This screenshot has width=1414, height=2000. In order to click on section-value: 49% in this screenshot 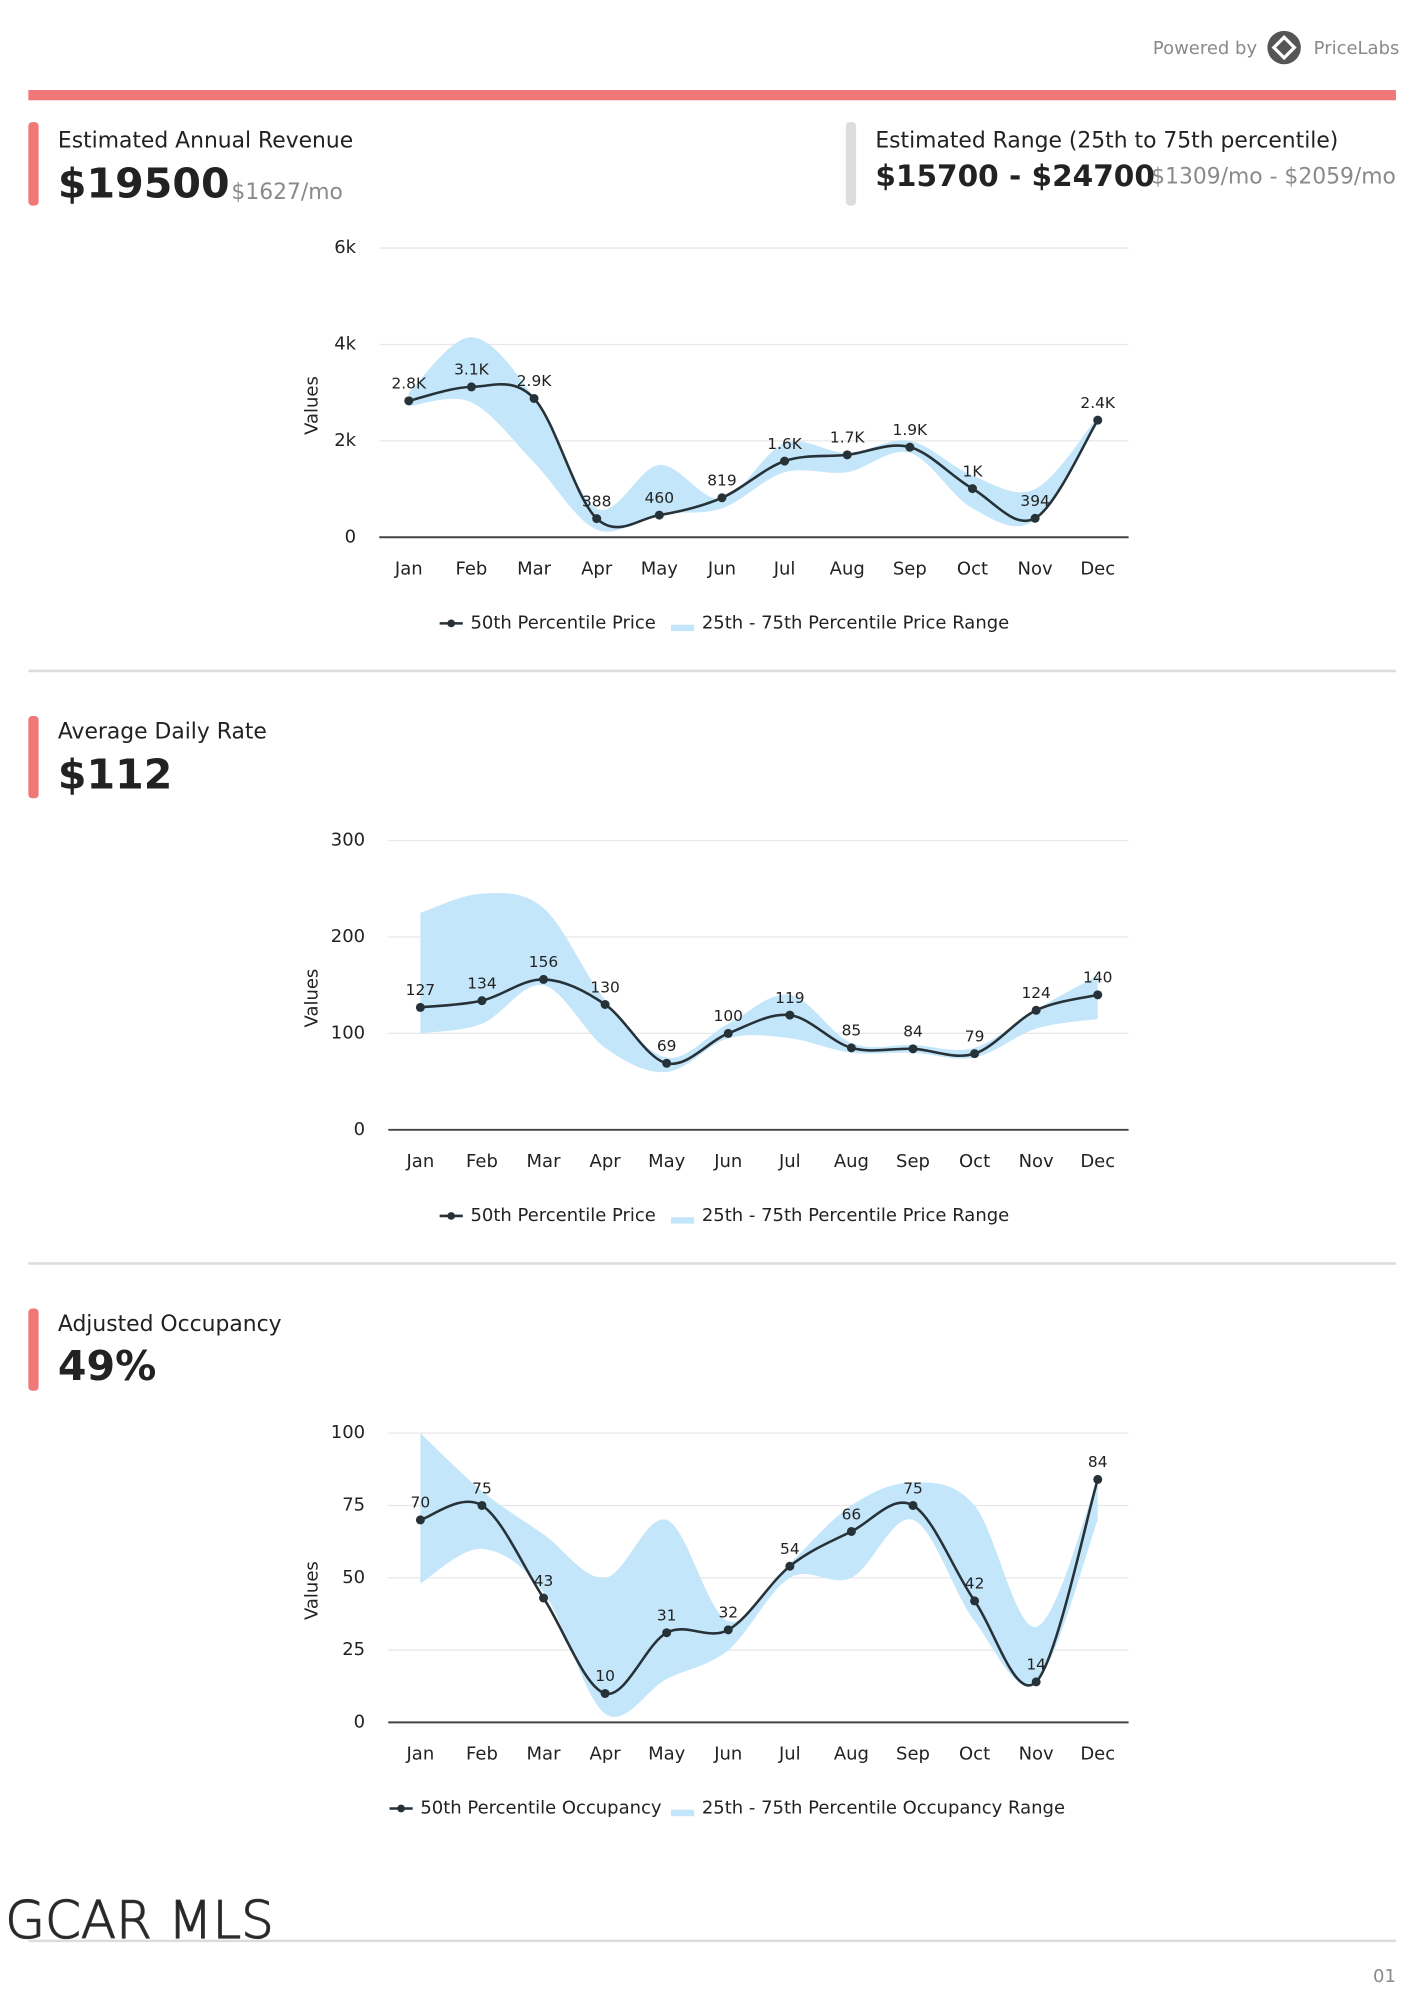, I will do `click(107, 1366)`.